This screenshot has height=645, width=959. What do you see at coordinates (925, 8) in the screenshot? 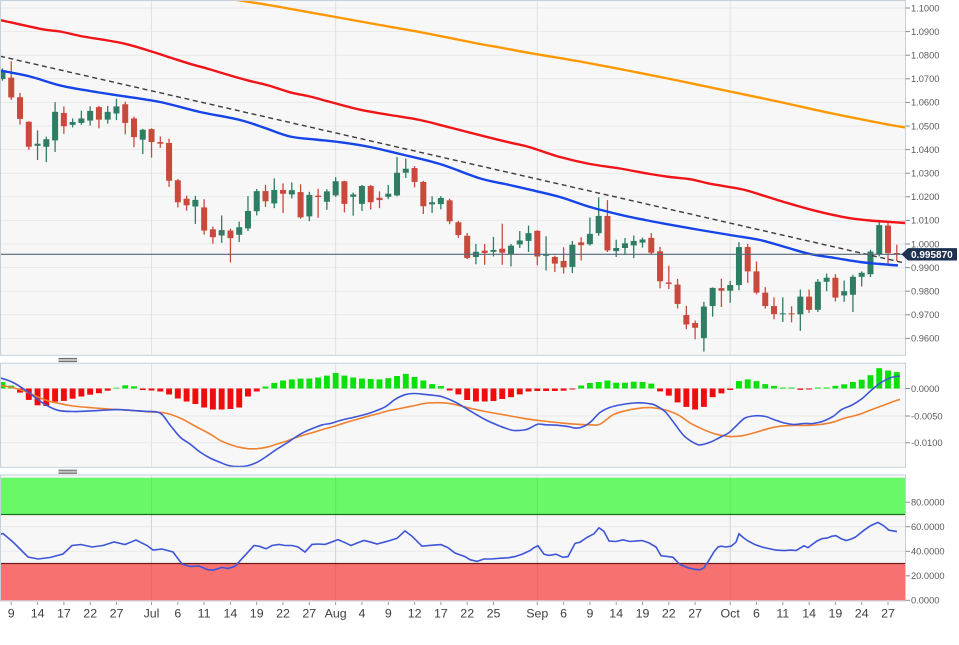
I see `svg-text: 1.1000` at bounding box center [925, 8].